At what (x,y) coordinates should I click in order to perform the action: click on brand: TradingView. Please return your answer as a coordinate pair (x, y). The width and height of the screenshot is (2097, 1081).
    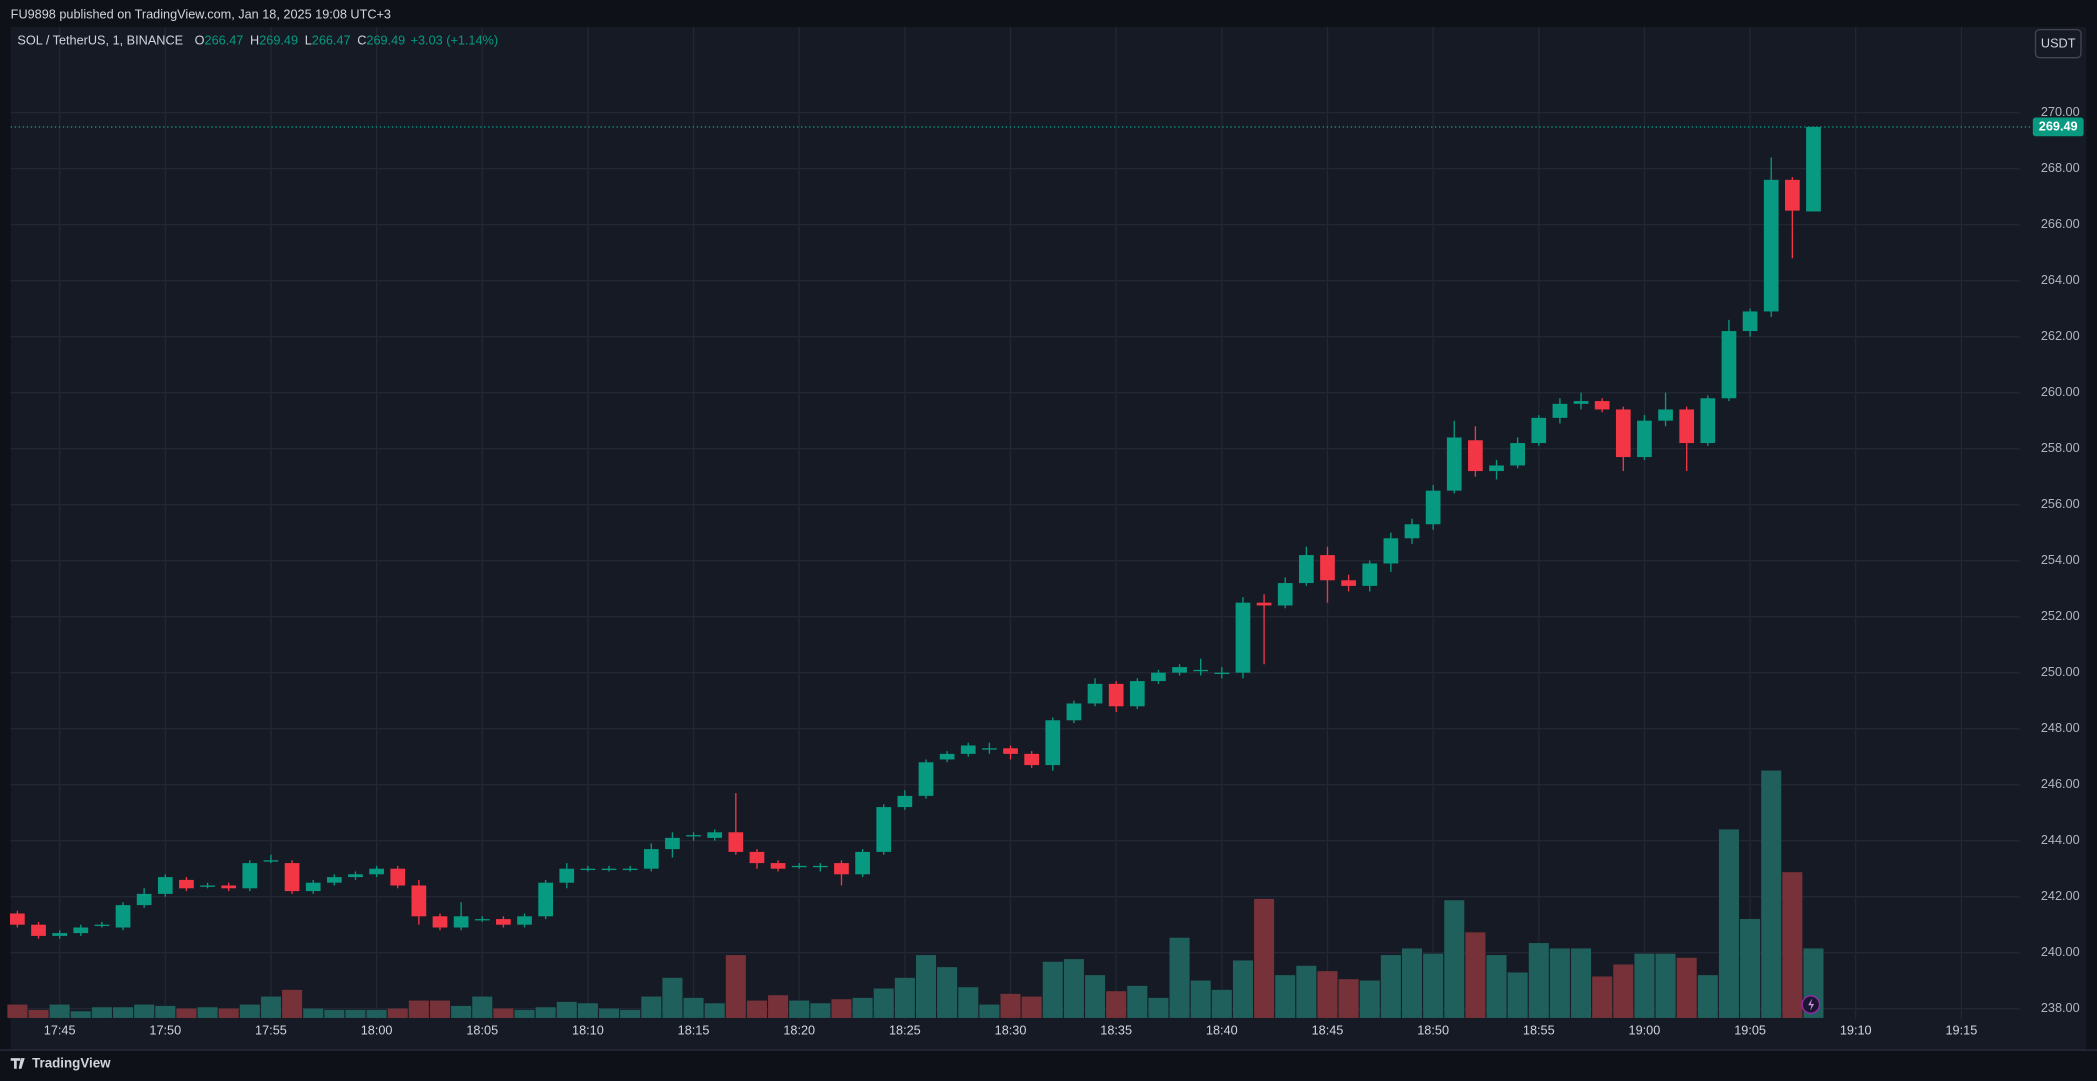
    Looking at the image, I should click on (71, 1063).